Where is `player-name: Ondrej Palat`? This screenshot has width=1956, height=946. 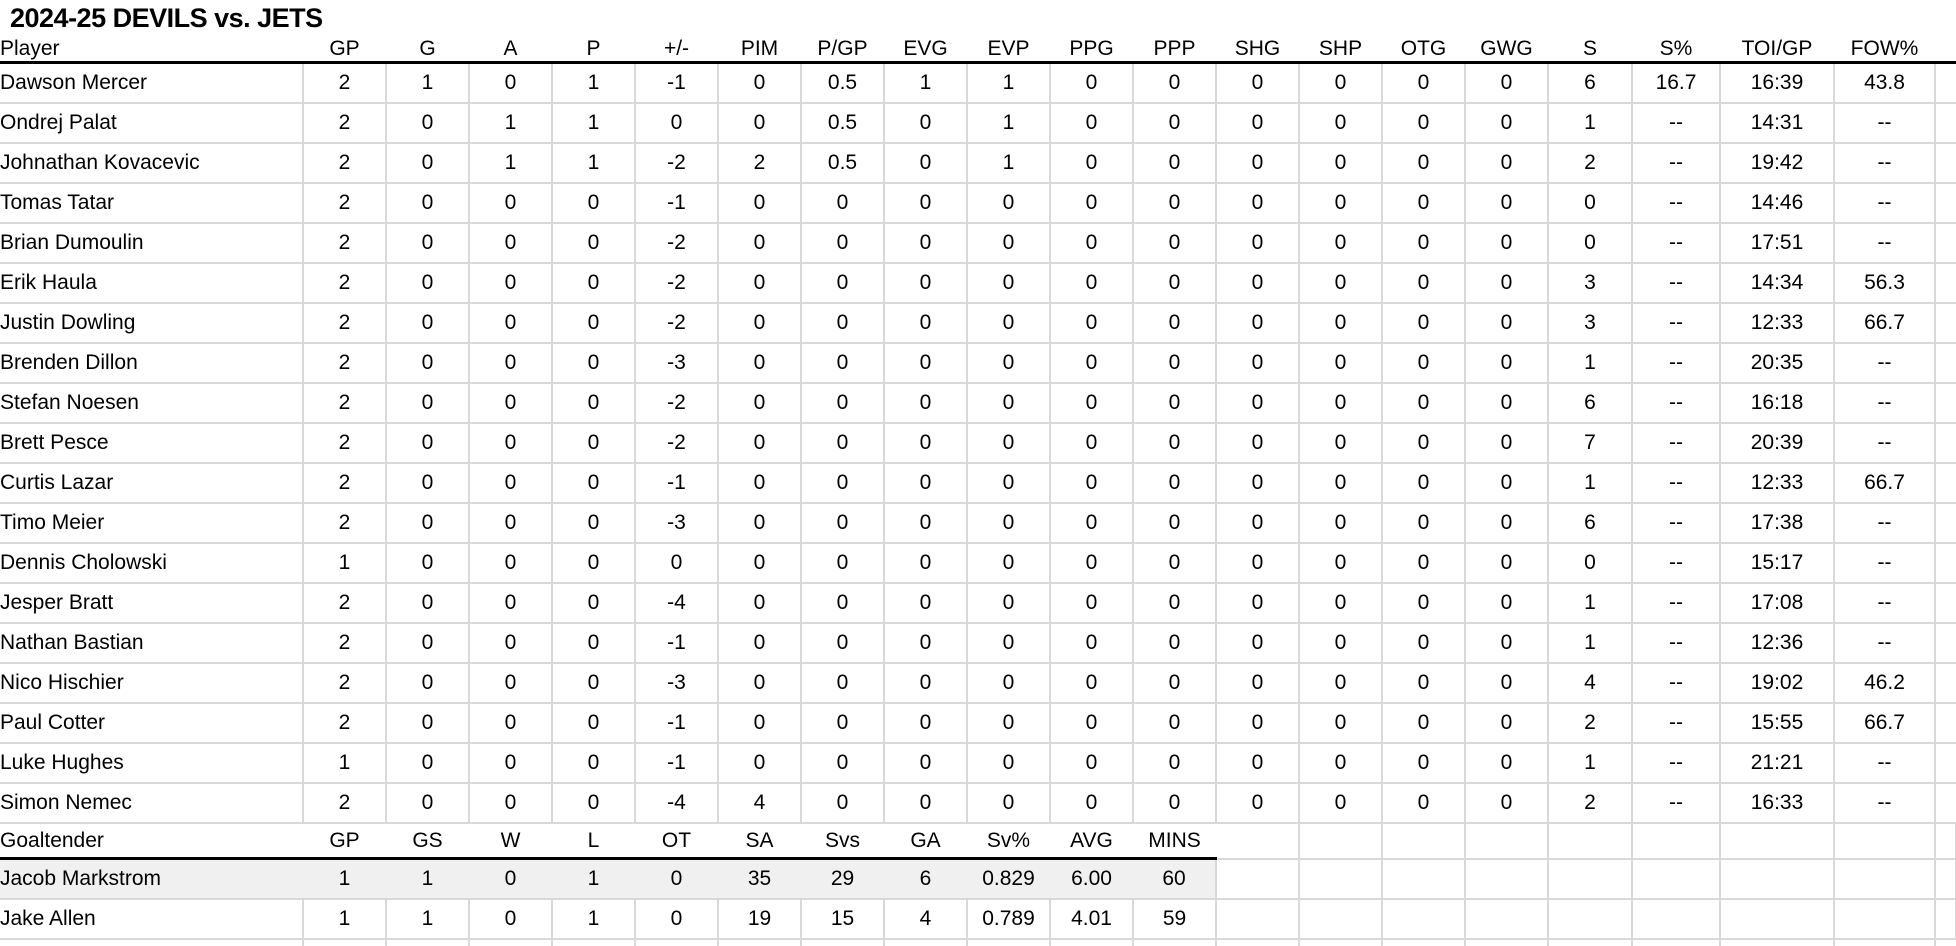
player-name: Ondrej Palat is located at coordinates (152, 123).